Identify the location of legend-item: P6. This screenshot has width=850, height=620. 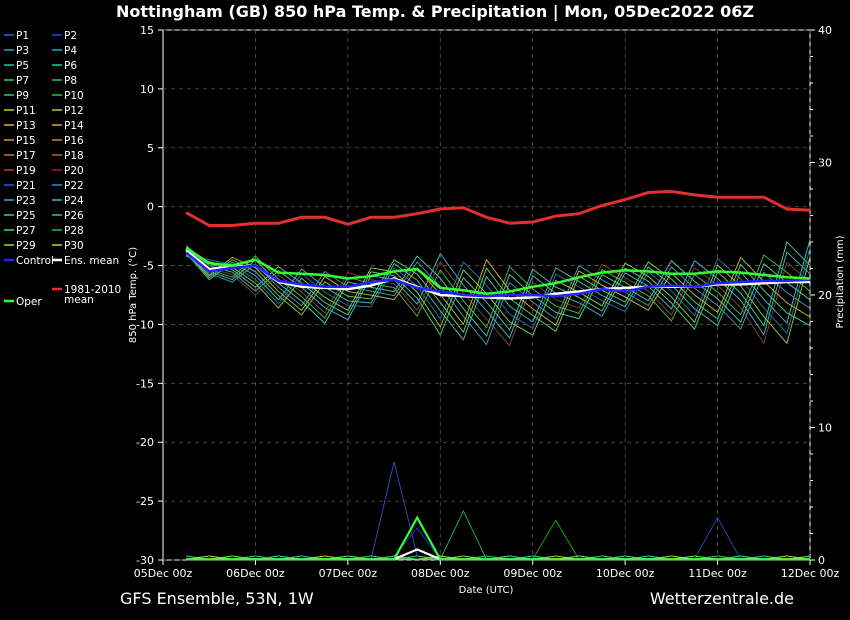
(64, 66).